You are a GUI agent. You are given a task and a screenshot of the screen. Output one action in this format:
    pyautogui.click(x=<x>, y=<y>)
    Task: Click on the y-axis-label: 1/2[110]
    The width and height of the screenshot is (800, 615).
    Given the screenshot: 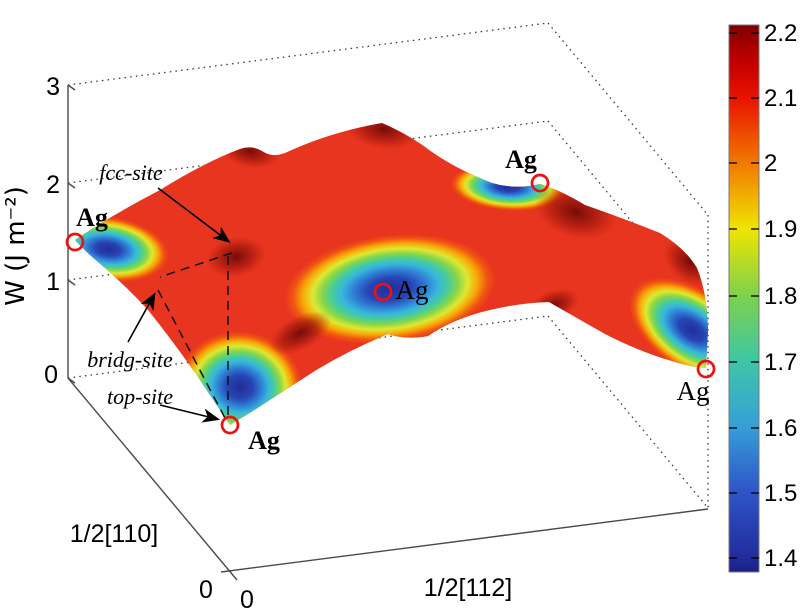 What is the action you would take?
    pyautogui.click(x=114, y=534)
    